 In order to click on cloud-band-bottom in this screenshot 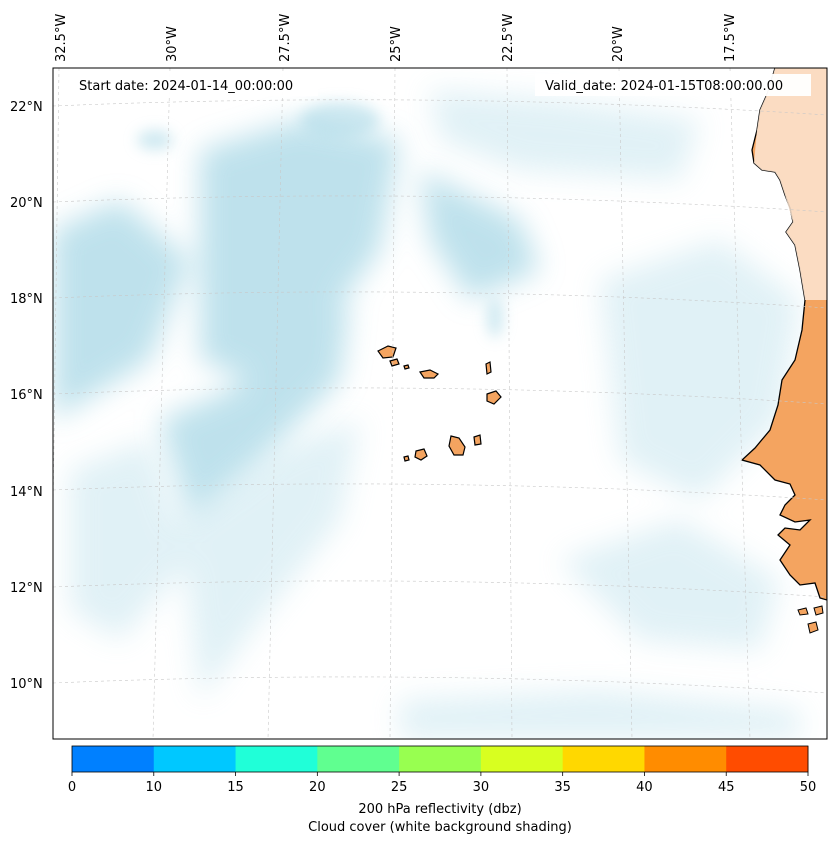, I will do `click(600, 714)`.